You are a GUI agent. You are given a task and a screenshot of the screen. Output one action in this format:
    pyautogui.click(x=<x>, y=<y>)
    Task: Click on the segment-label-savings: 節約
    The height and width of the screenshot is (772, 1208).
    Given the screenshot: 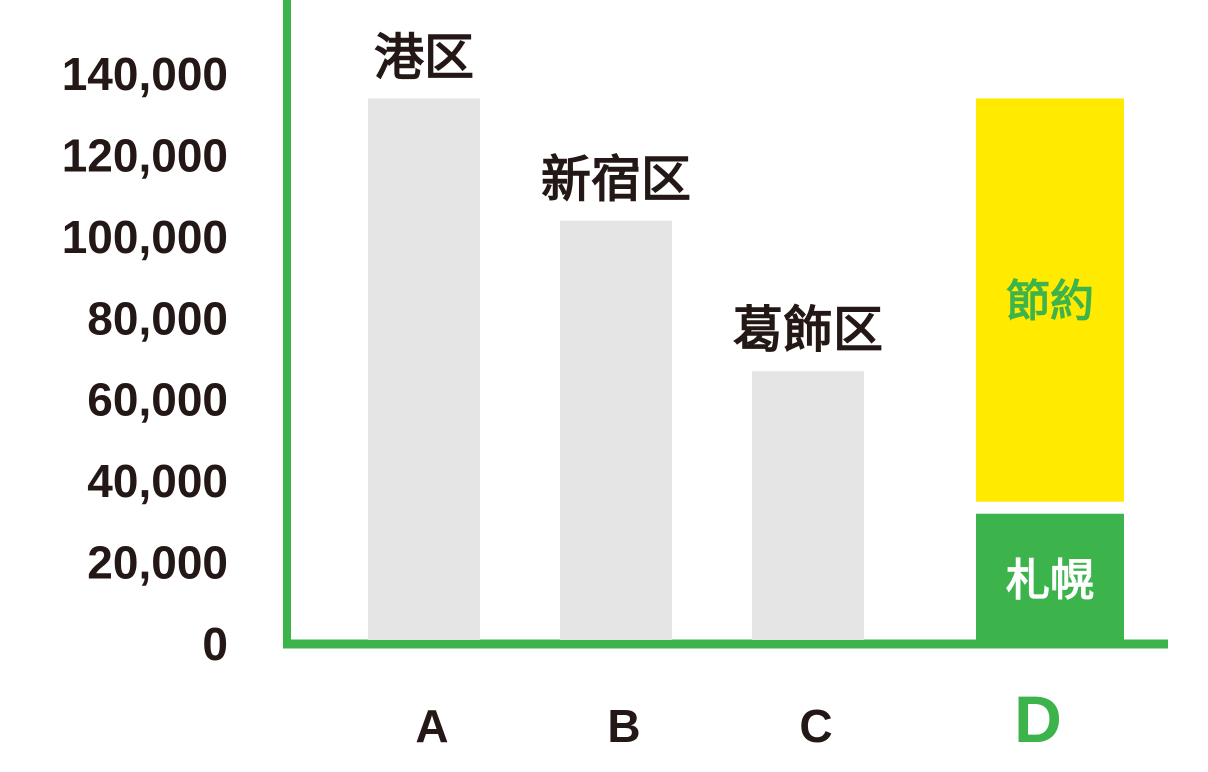 What is the action you would take?
    pyautogui.click(x=1050, y=301)
    